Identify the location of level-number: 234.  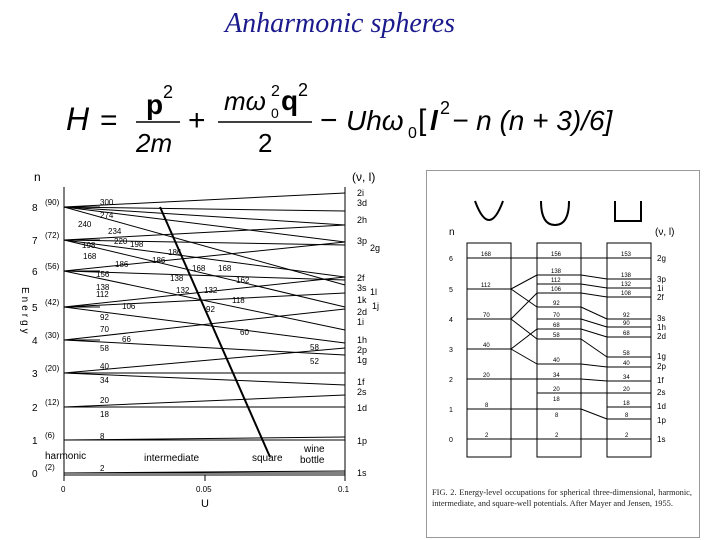
(115, 231).